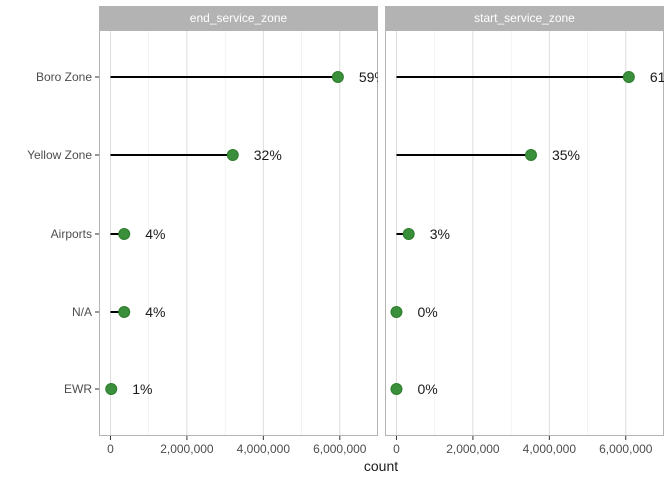  Describe the element at coordinates (78, 389) in the screenshot. I see `y-tick-label: EWR` at that location.